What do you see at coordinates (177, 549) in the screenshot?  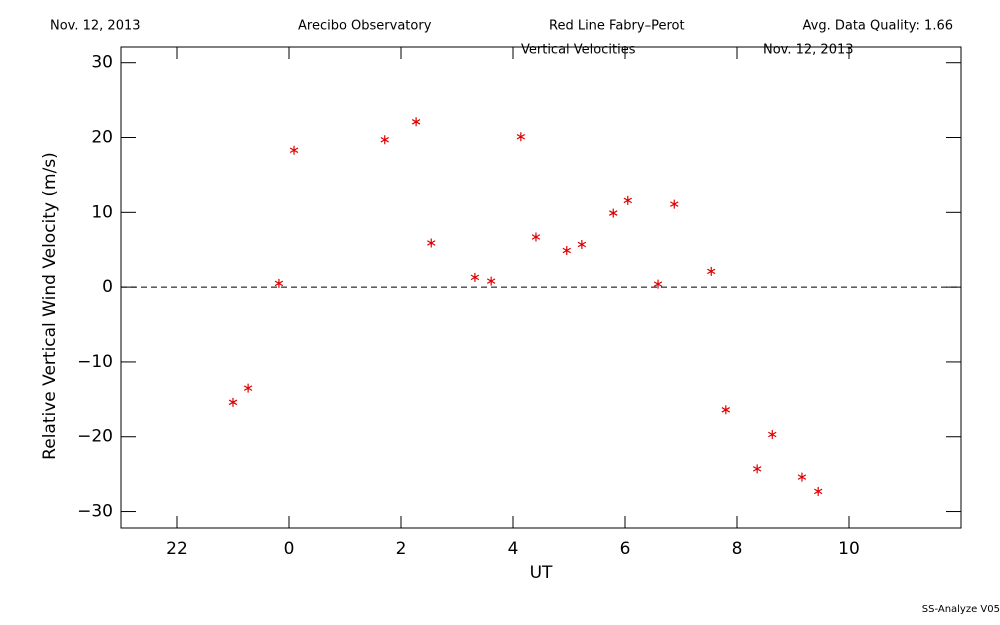 I see `x-tick-label: 22` at bounding box center [177, 549].